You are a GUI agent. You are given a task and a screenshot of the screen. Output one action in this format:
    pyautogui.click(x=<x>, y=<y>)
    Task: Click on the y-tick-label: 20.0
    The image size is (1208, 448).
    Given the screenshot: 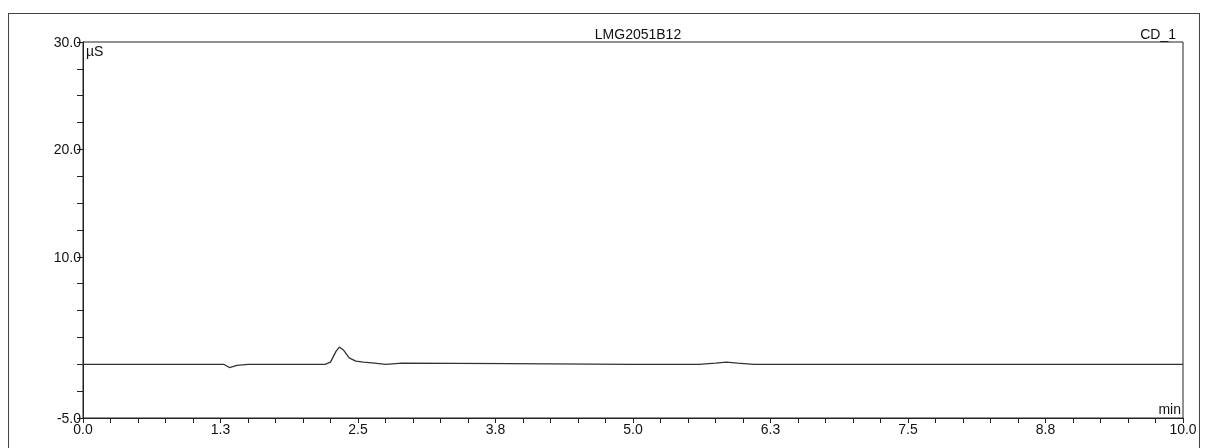 What is the action you would take?
    pyautogui.click(x=67, y=149)
    